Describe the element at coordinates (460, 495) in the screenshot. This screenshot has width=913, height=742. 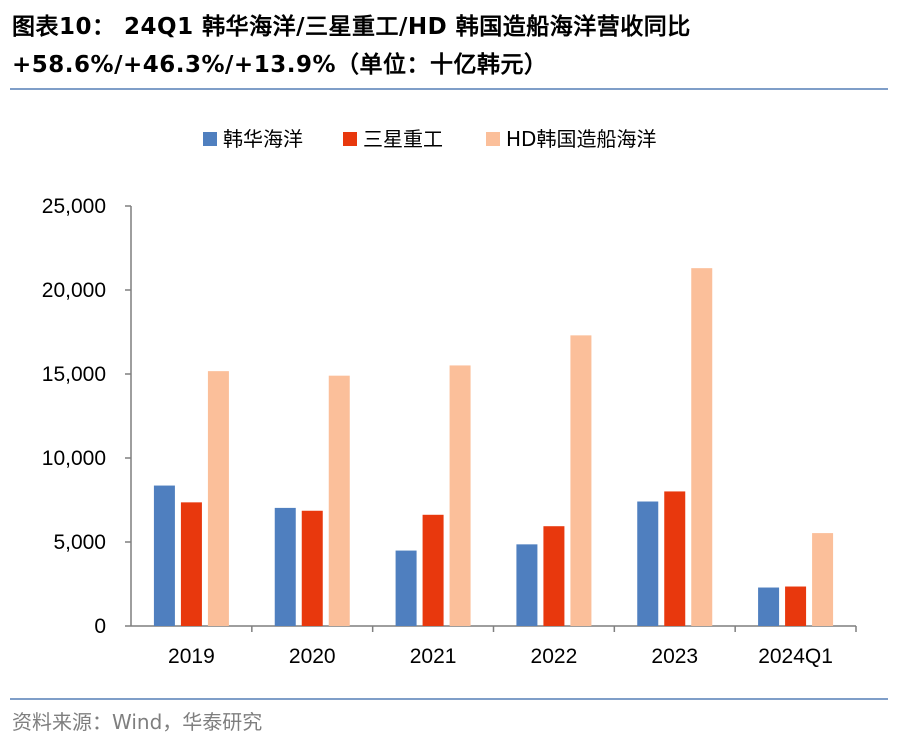
I see `bar-HD韩国造船海洋-2021` at that location.